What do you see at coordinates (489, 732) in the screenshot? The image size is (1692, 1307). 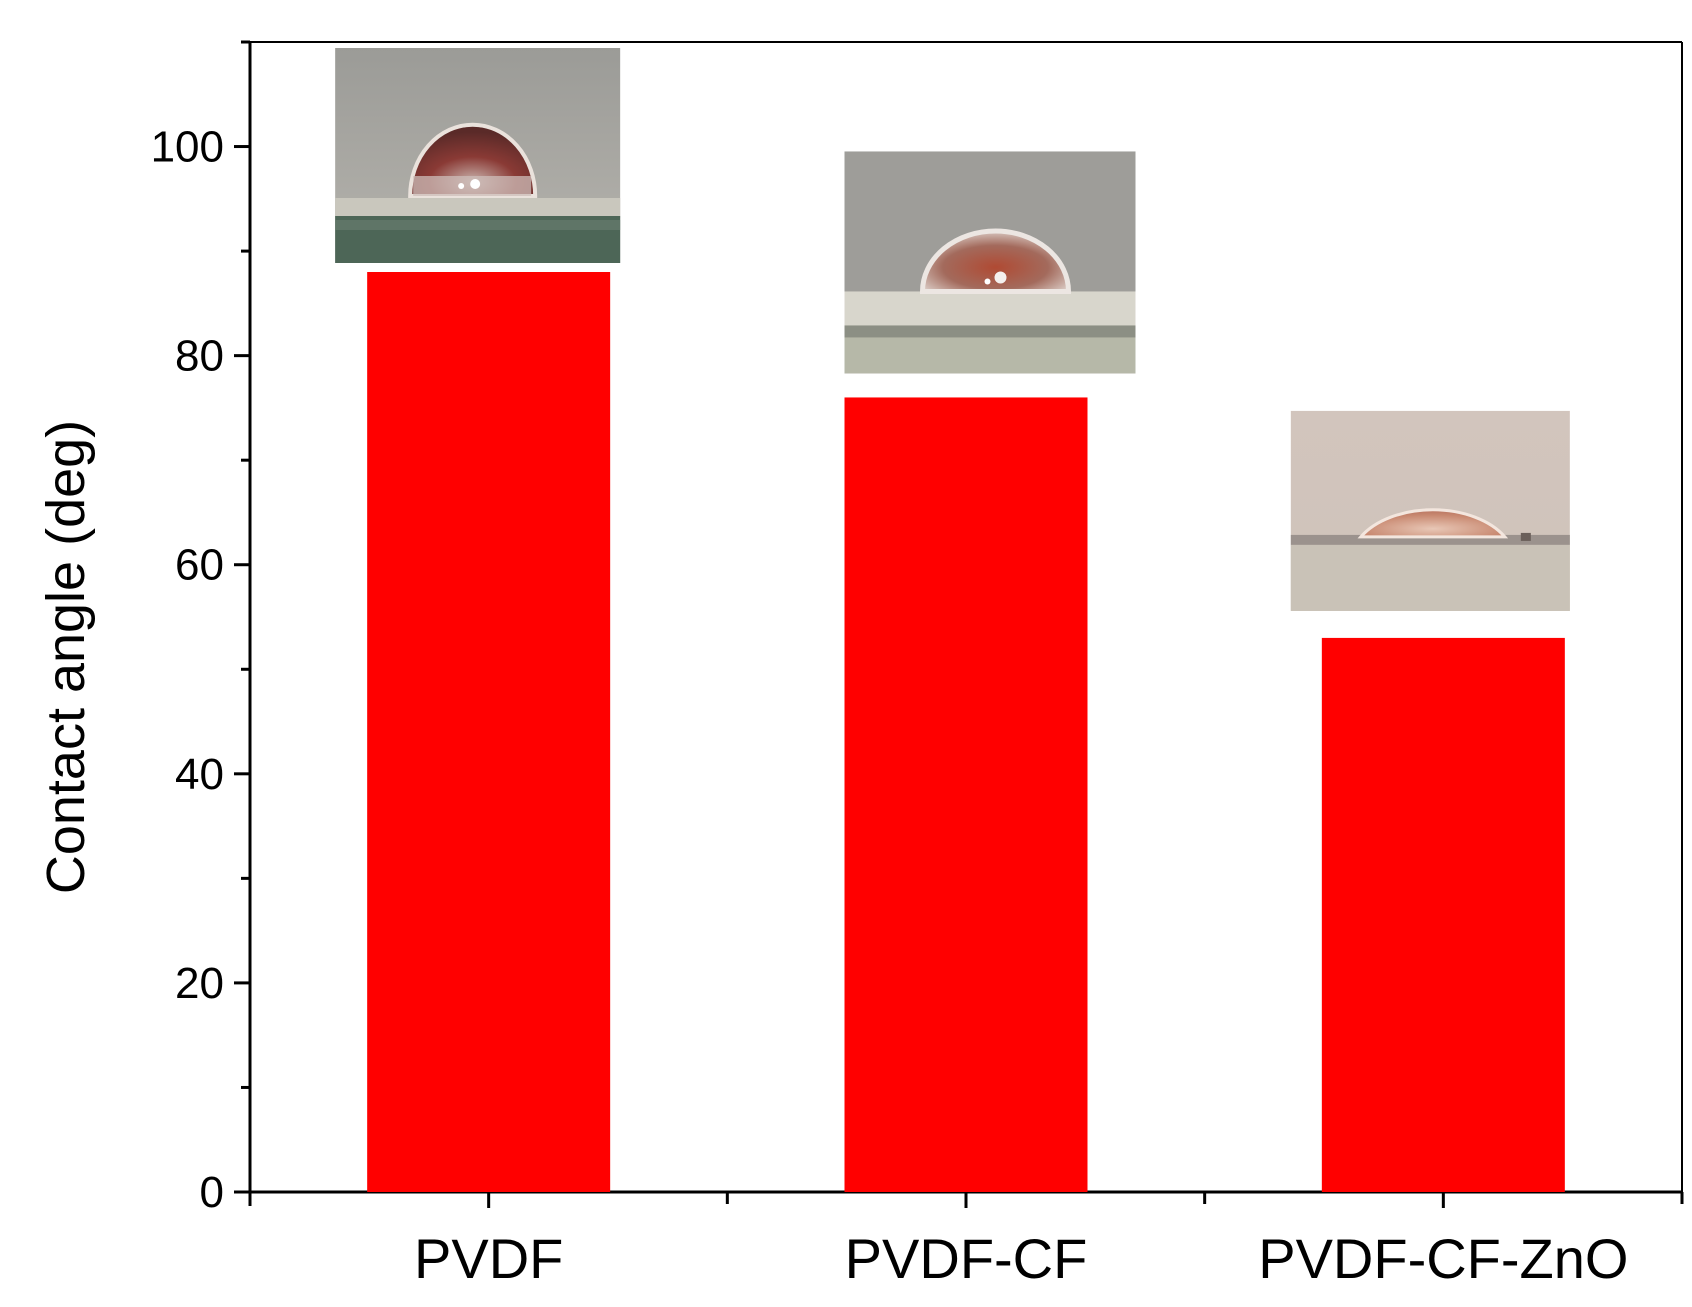 I see `bar-pvdf` at bounding box center [489, 732].